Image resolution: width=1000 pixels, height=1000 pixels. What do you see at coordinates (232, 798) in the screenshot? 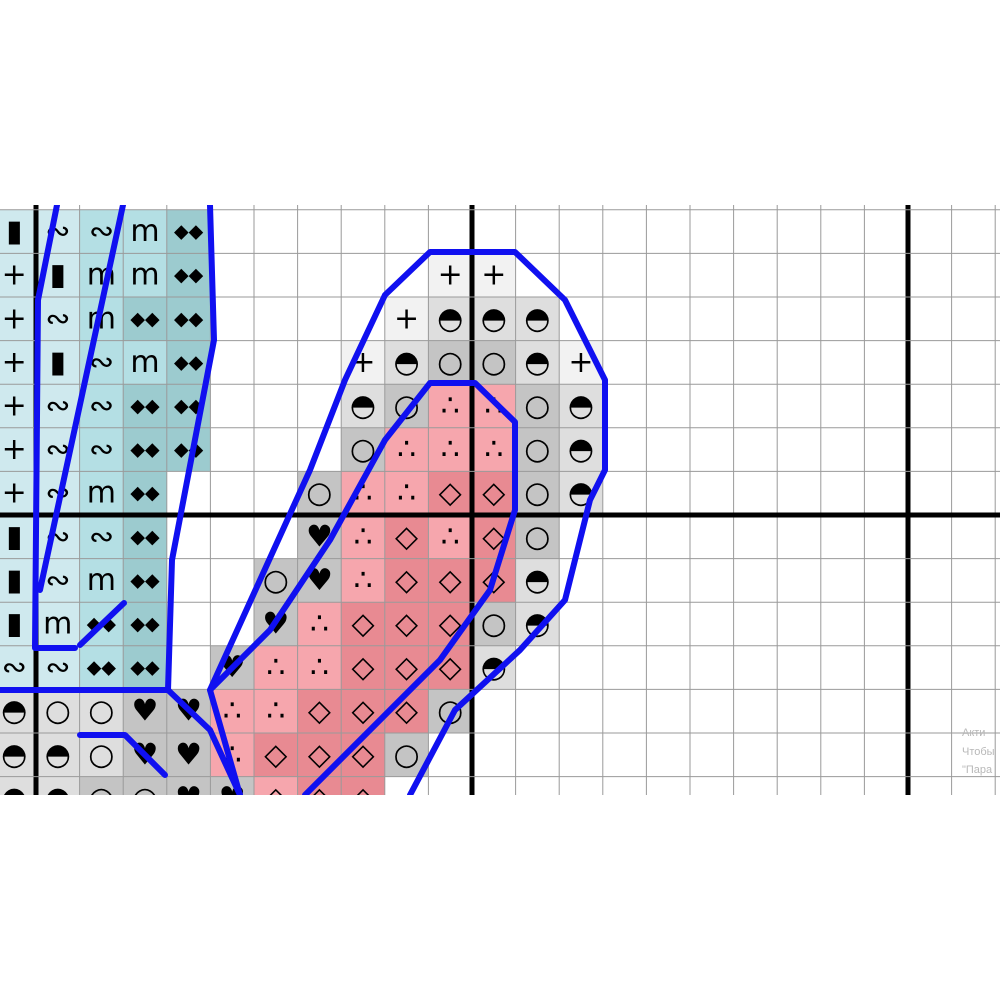
I see `cell-symbol: ♥` at bounding box center [232, 798].